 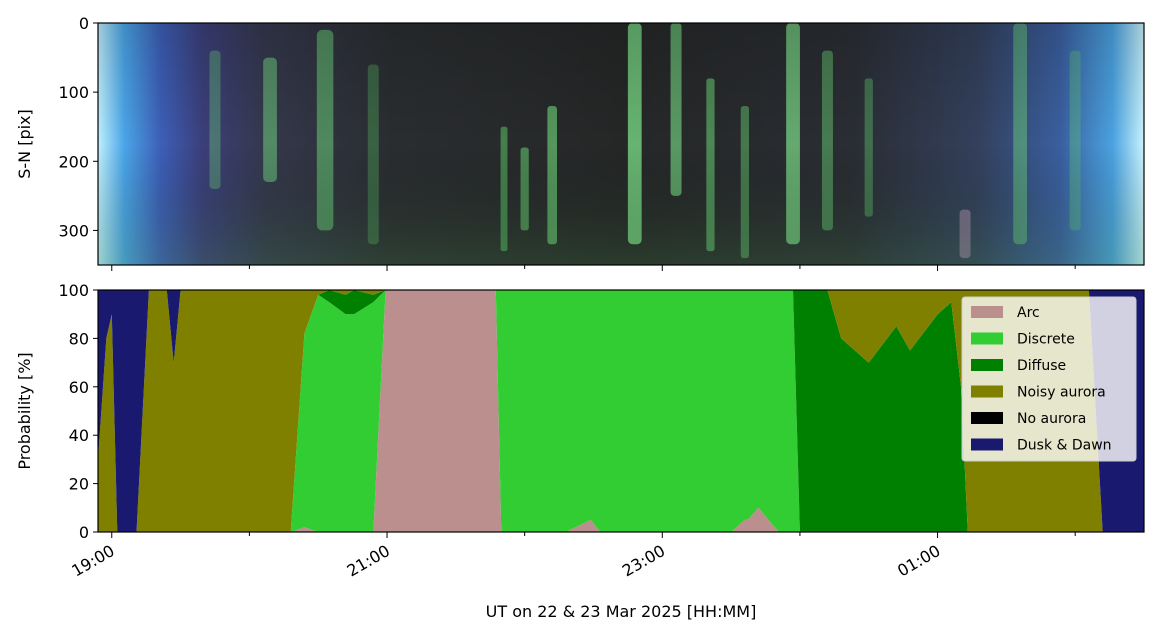 What do you see at coordinates (24, 410) in the screenshot?
I see `probability-y-label: Probability [%]` at bounding box center [24, 410].